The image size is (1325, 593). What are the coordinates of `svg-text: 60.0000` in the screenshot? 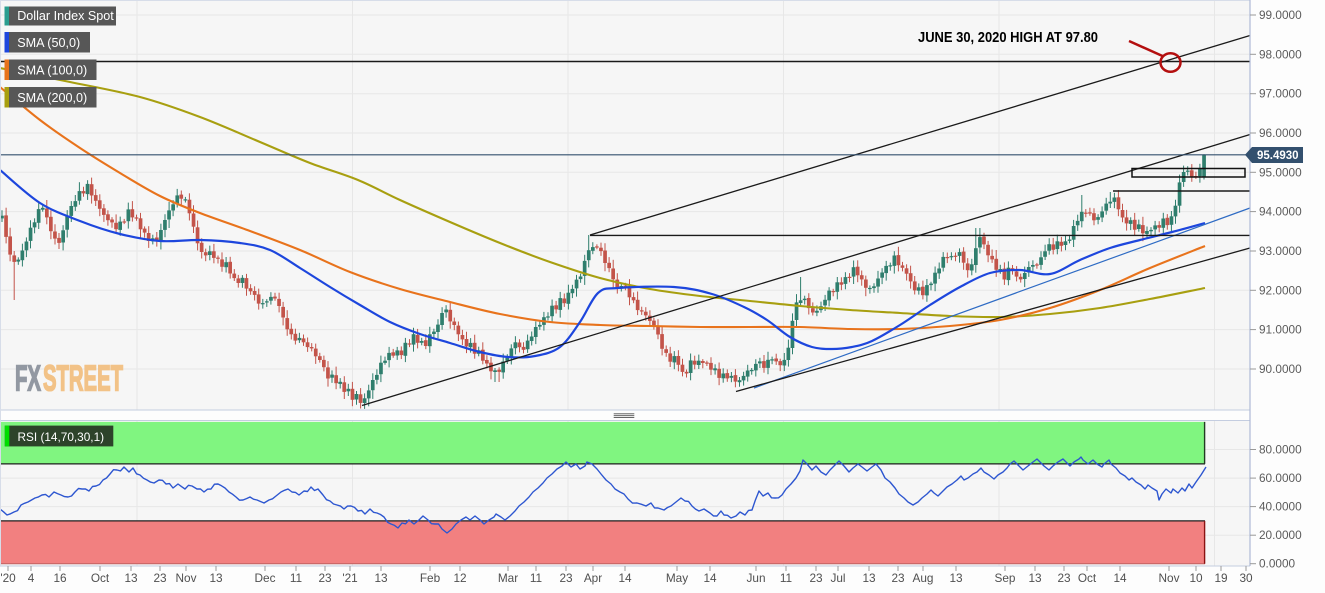 It's located at (1280, 478).